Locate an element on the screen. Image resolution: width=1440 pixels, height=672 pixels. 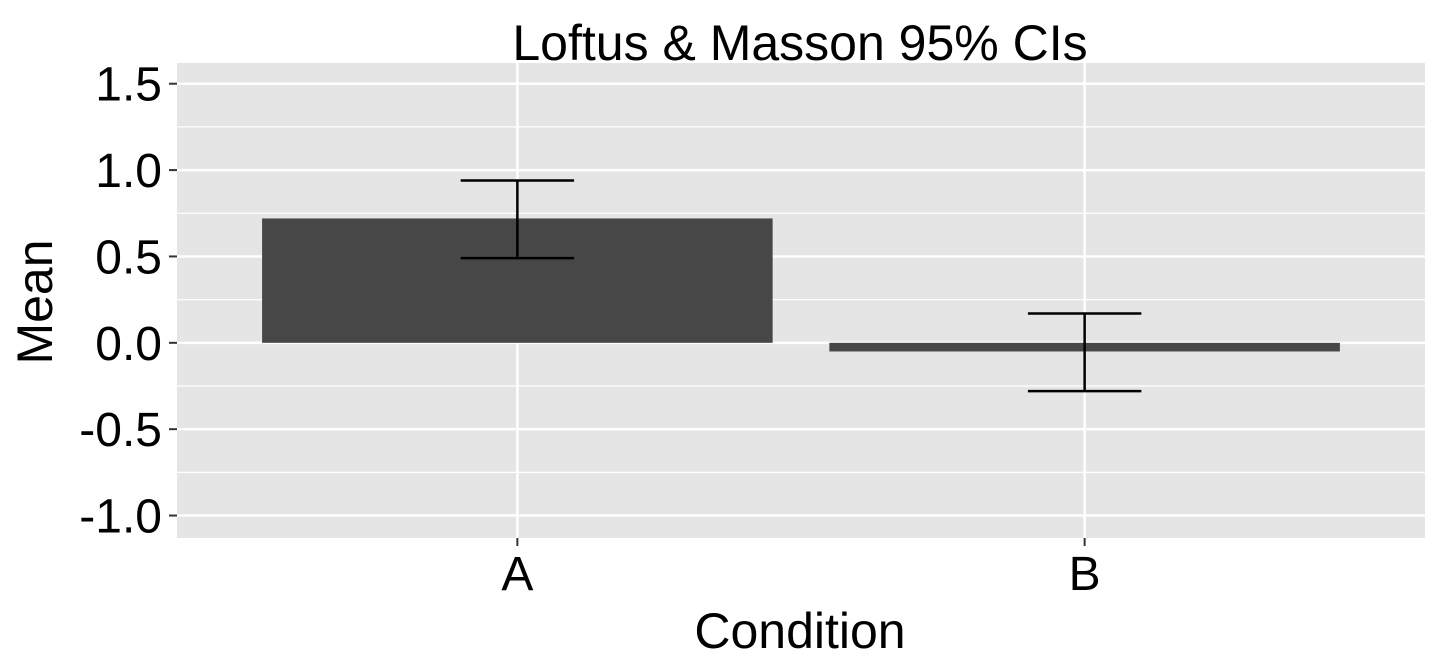
y-tick-label: 1.0 is located at coordinates (128, 171).